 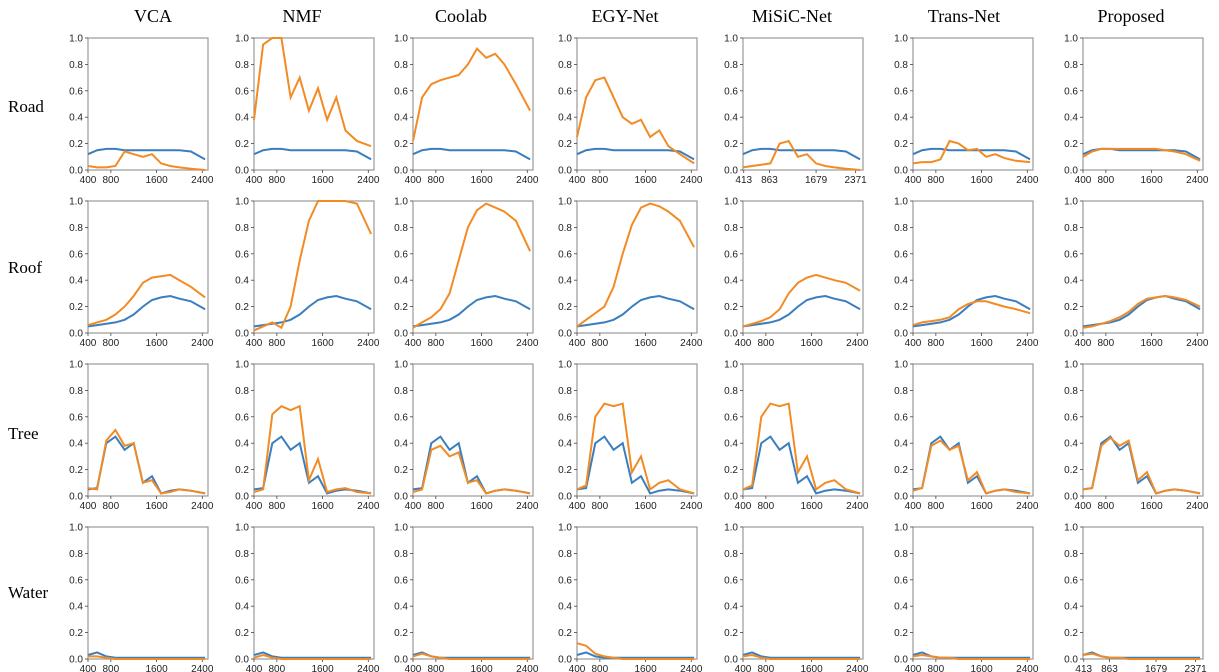 What do you see at coordinates (1083, 668) in the screenshot?
I see `x-tick-label: 413` at bounding box center [1083, 668].